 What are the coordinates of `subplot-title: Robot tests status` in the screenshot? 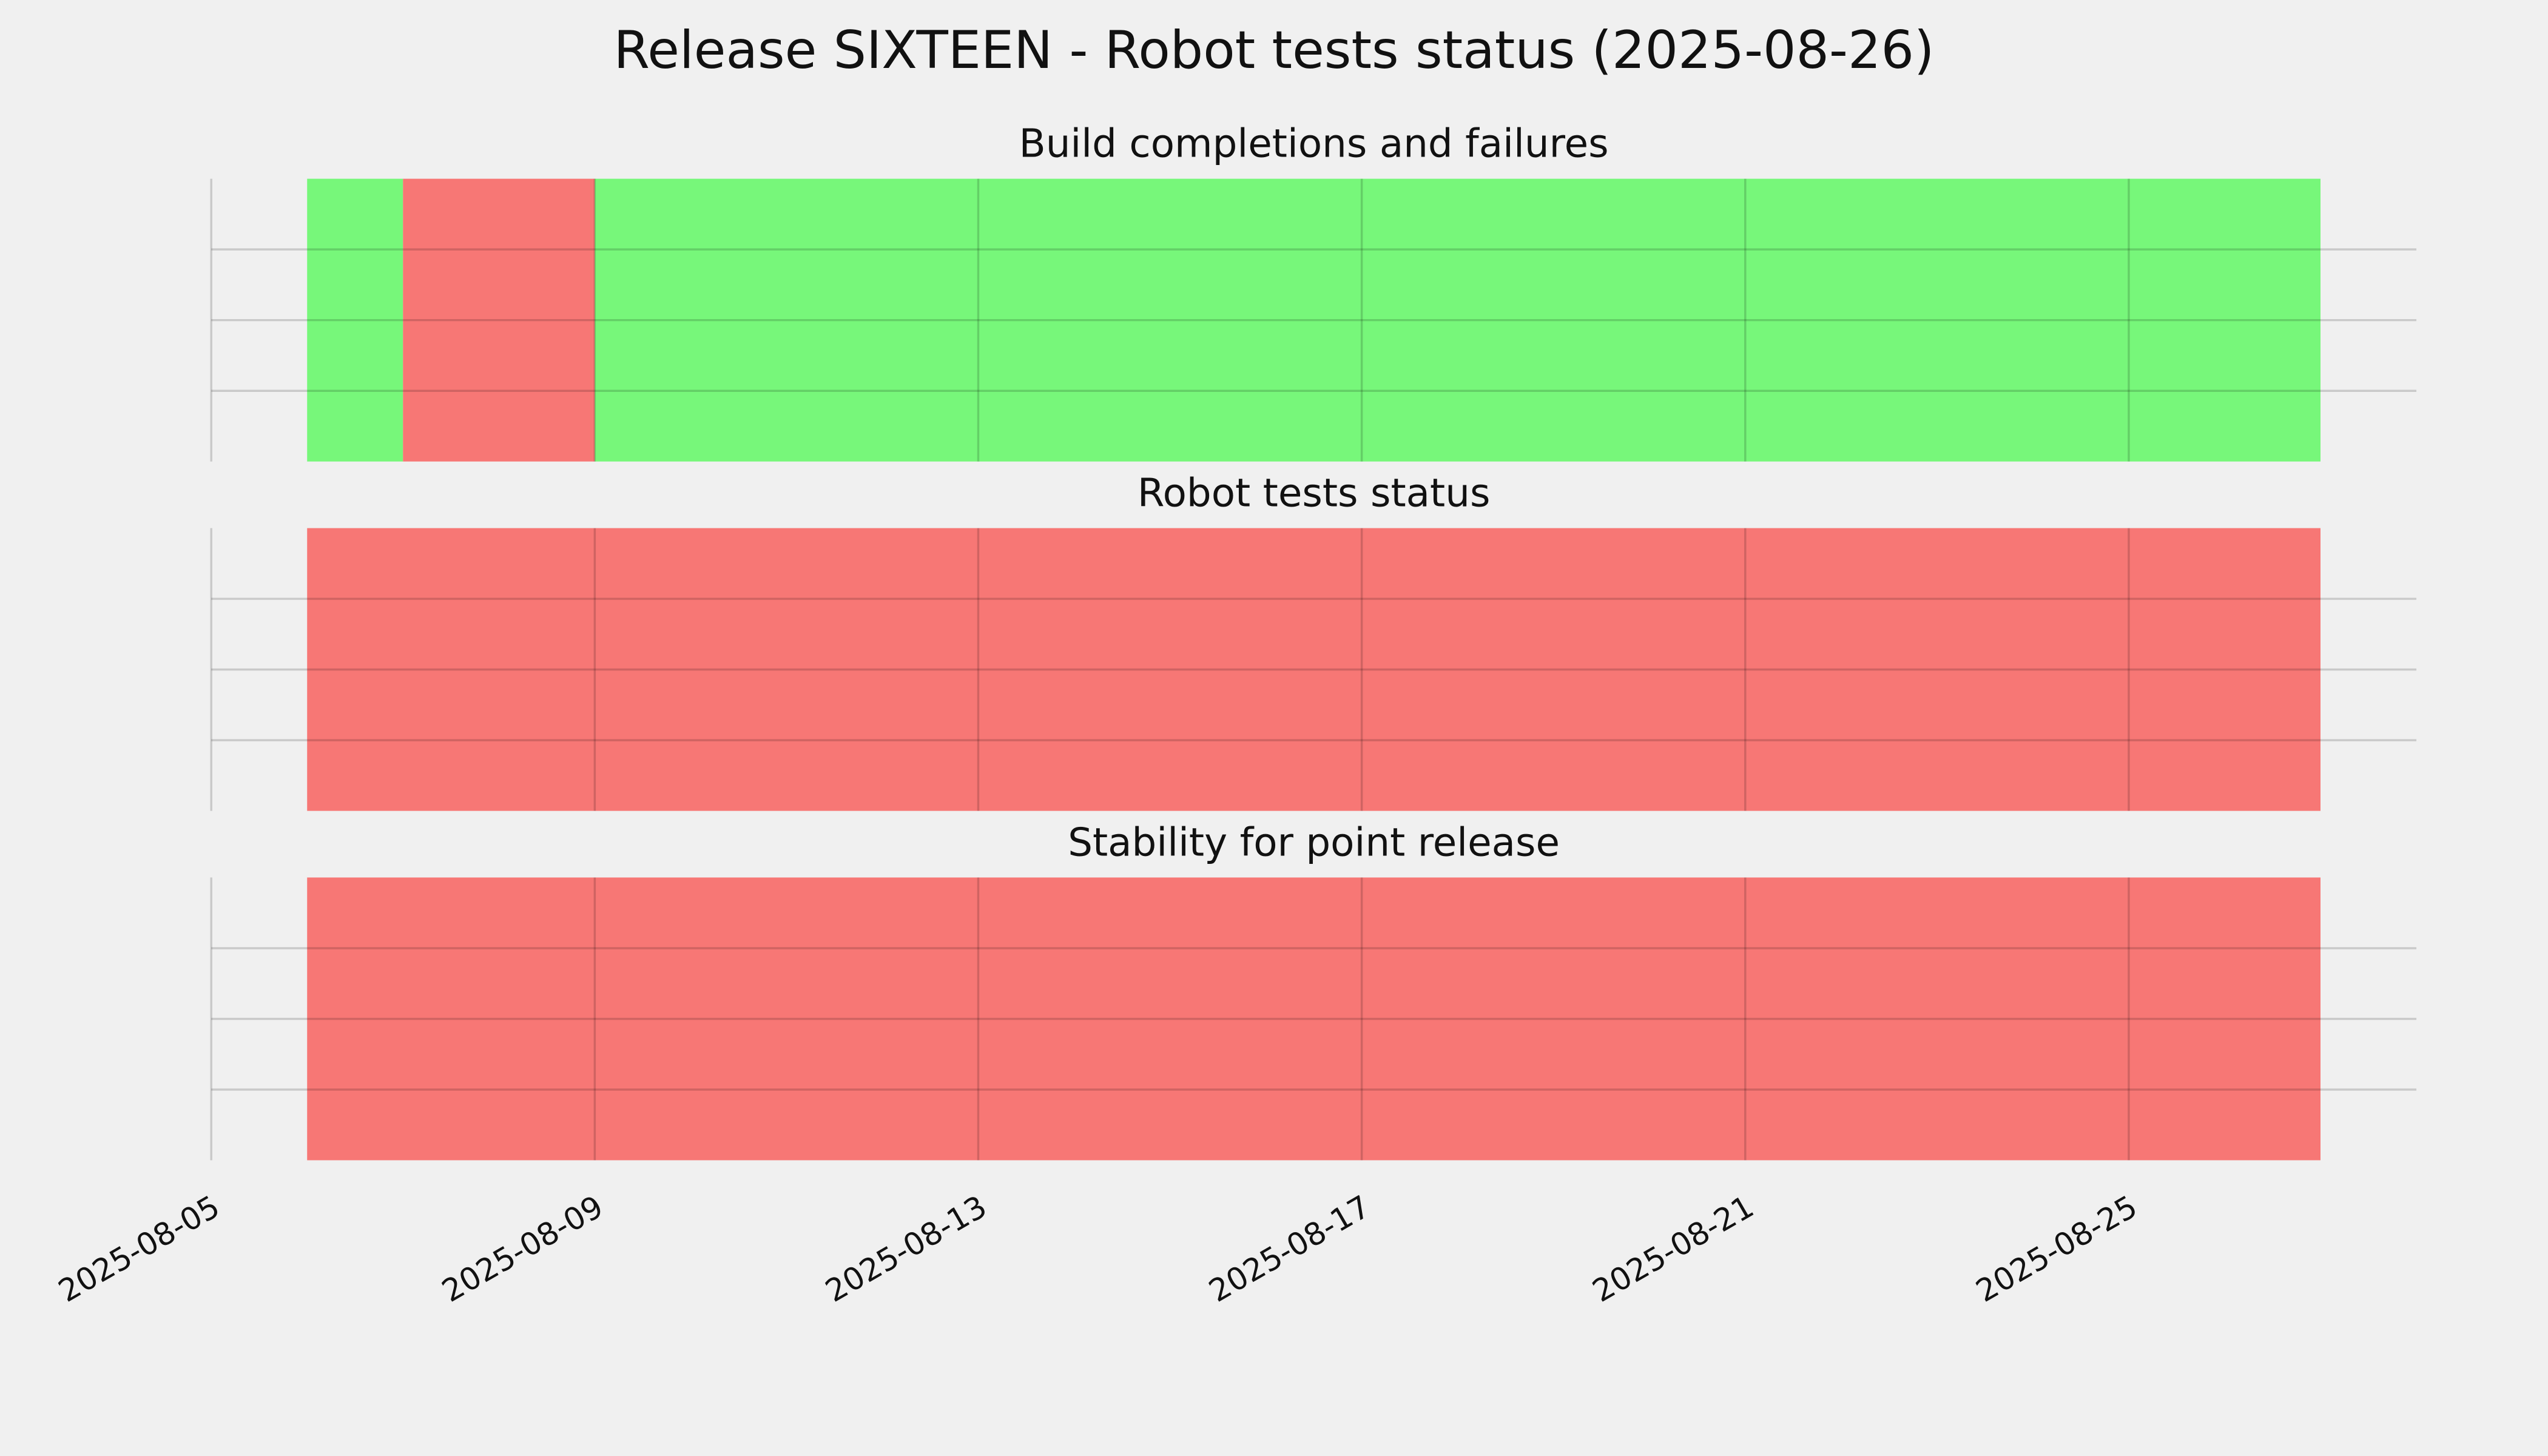 It's located at (1314, 493).